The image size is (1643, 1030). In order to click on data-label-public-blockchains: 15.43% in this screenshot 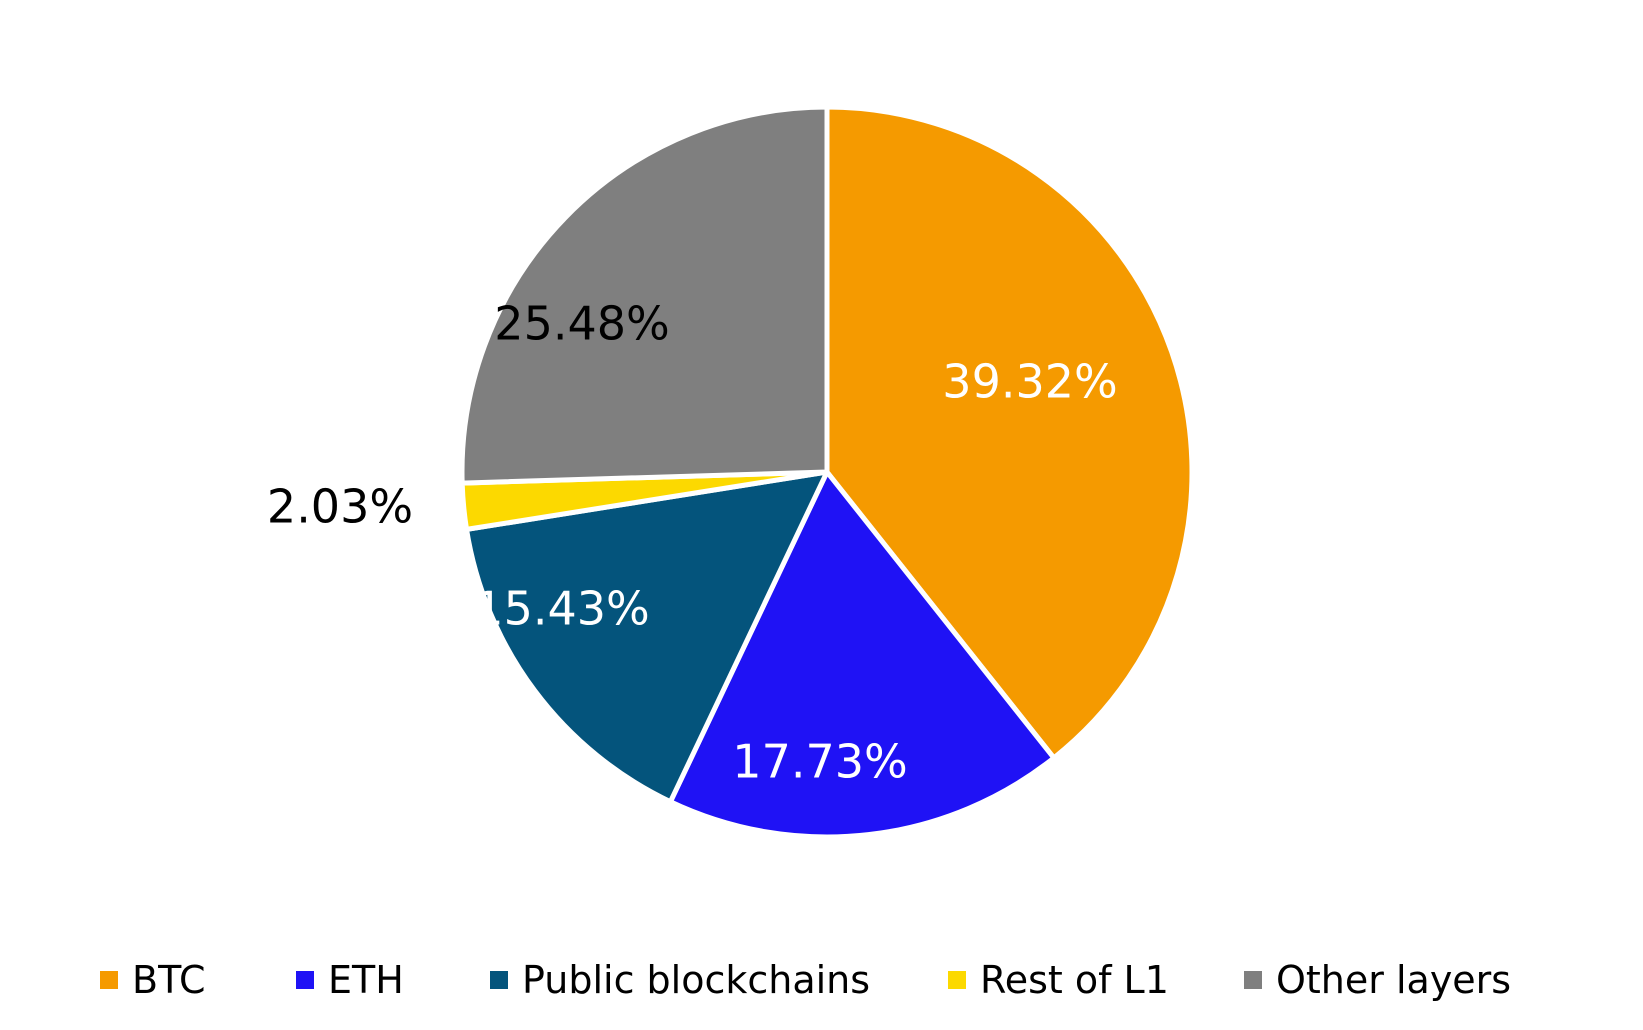, I will do `click(561, 609)`.